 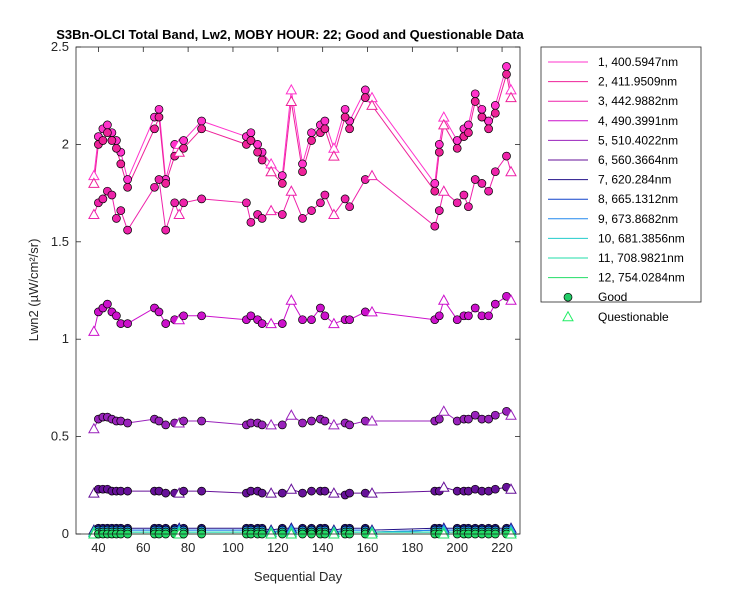 What do you see at coordinates (634, 180) in the screenshot?
I see `legend-entry-label: 7, 620.284nm` at bounding box center [634, 180].